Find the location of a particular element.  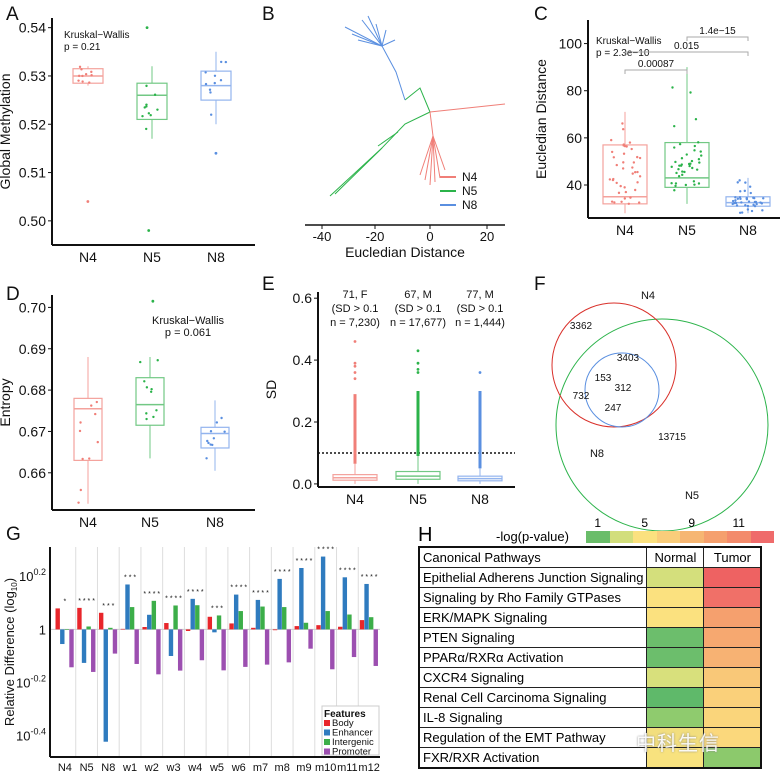

y-axis-label: Entropy is located at coordinates (6, 402).